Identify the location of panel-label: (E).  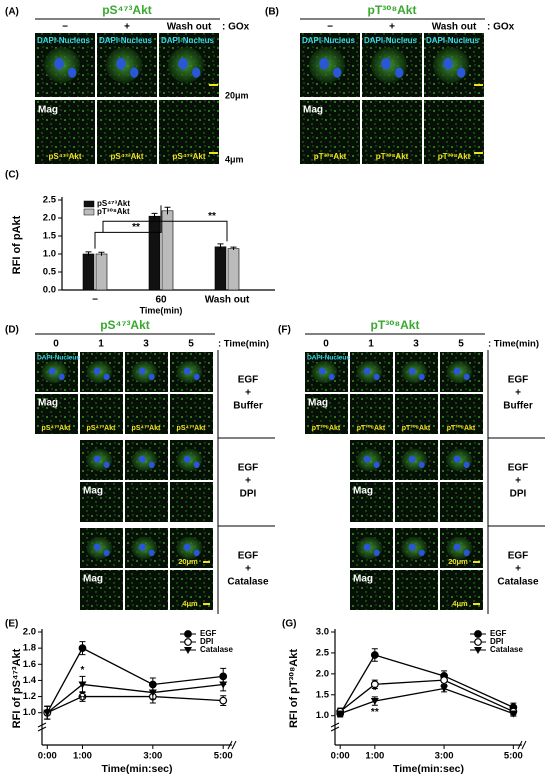
(11, 624).